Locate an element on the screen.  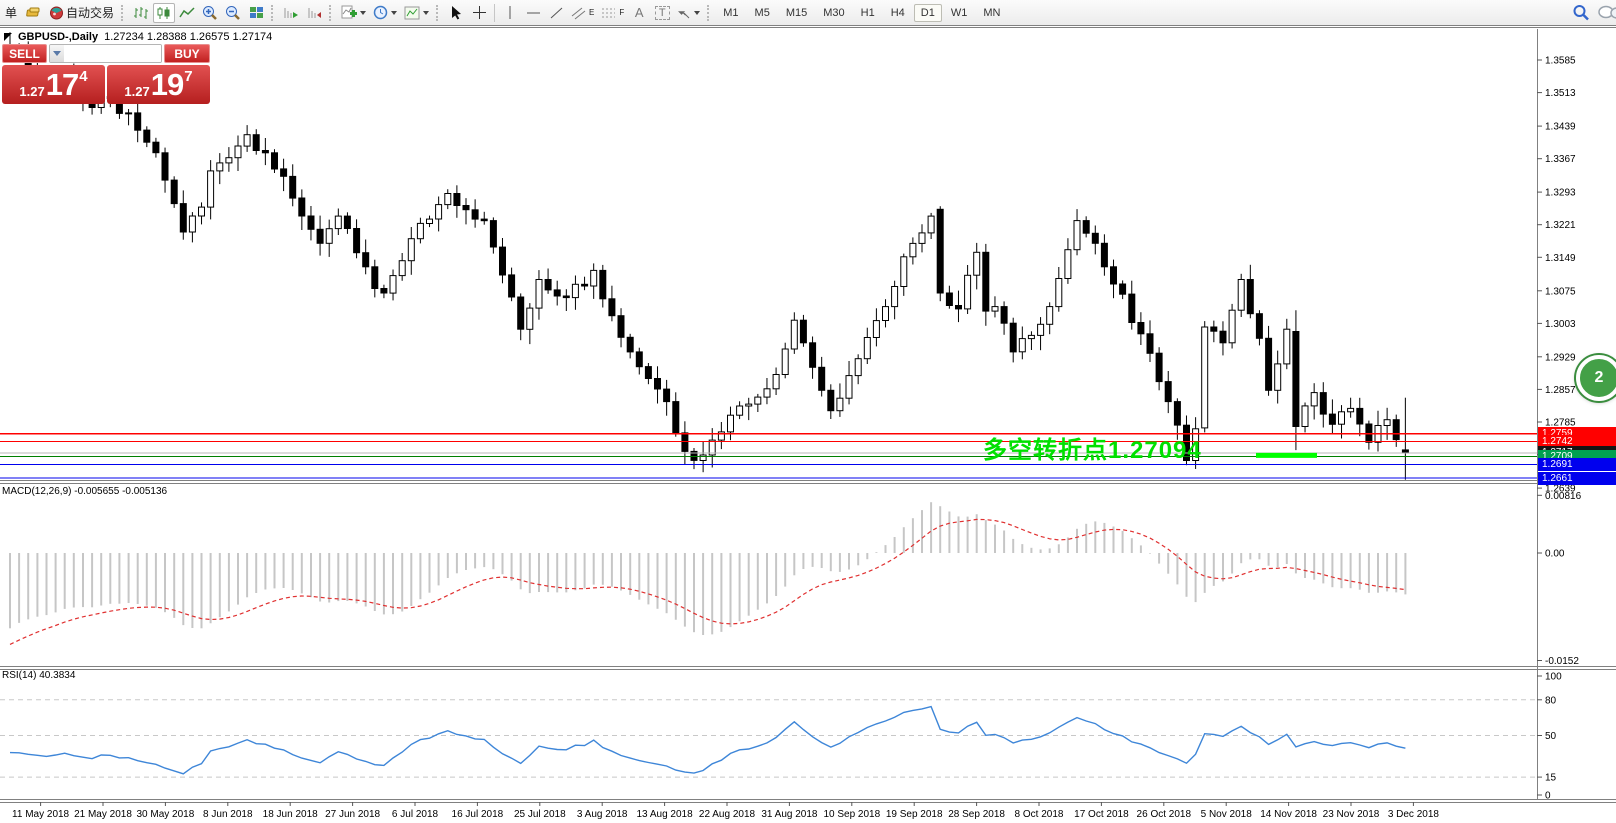
timeframe-H4: H4 is located at coordinates (897, 12).